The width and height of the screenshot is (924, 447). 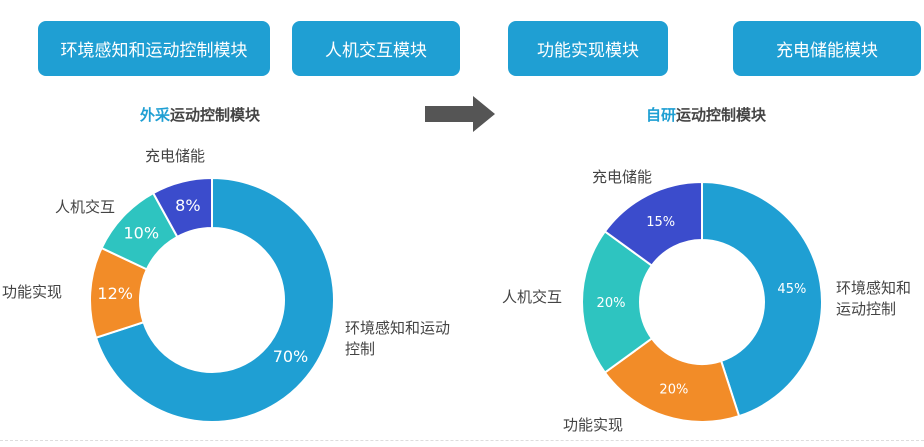 What do you see at coordinates (462, 440) in the screenshot?
I see `divider` at bounding box center [462, 440].